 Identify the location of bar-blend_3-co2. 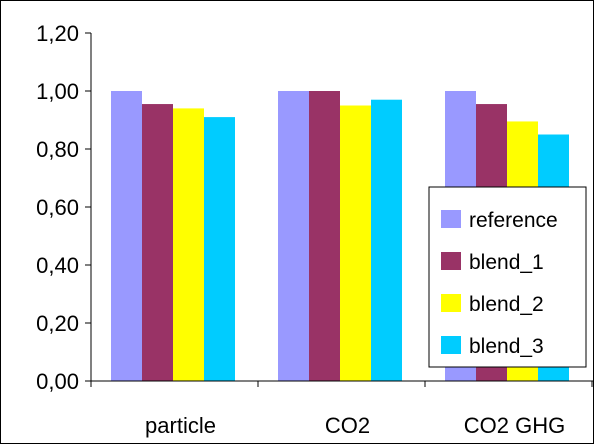
(386, 240).